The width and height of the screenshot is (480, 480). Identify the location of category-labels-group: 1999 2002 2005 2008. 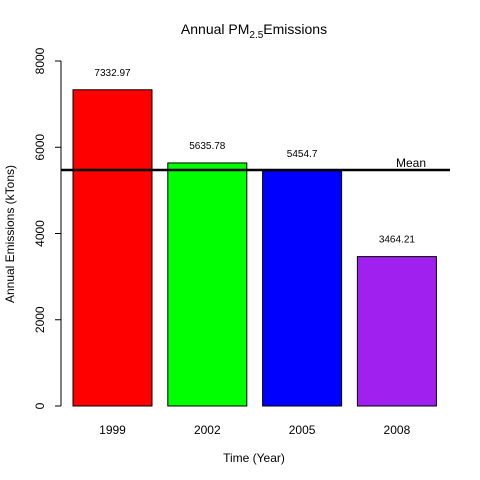
(254, 430).